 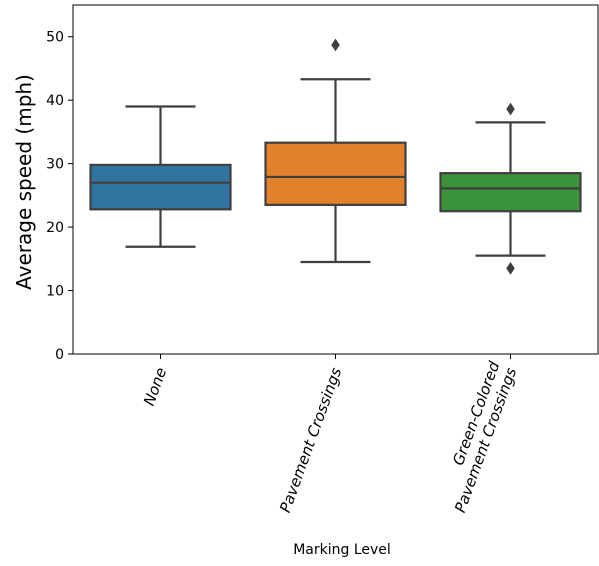 What do you see at coordinates (477, 437) in the screenshot?
I see `x-tick-label: Green-ColoredPavement Crossings` at bounding box center [477, 437].